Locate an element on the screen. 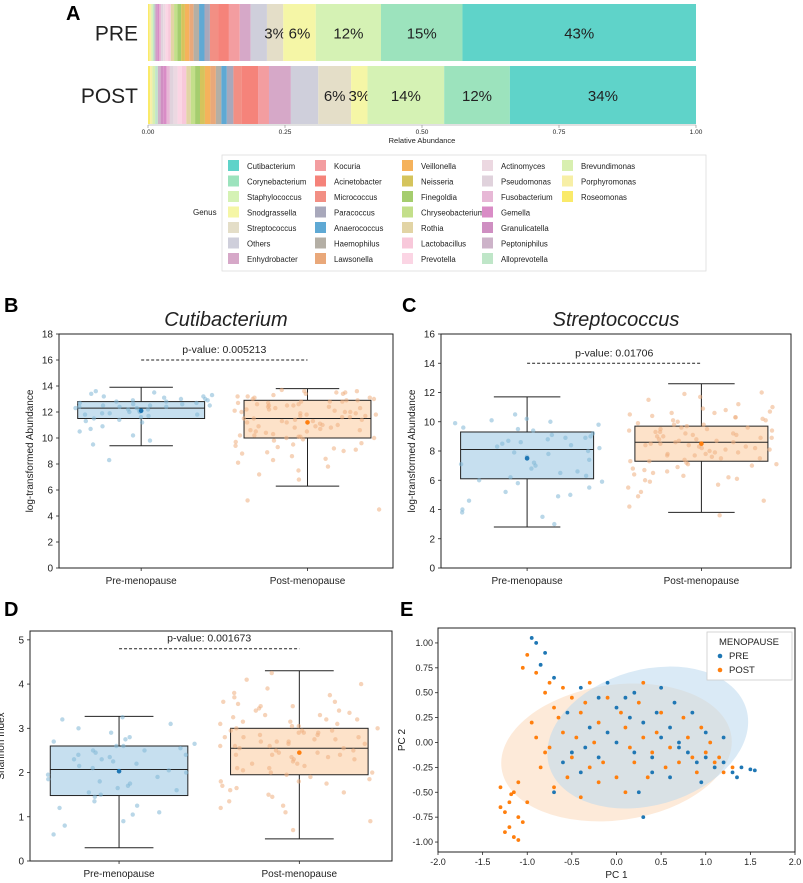 This screenshot has width=803, height=883. bar-segment-micrococcus is located at coordinates (237, 95).